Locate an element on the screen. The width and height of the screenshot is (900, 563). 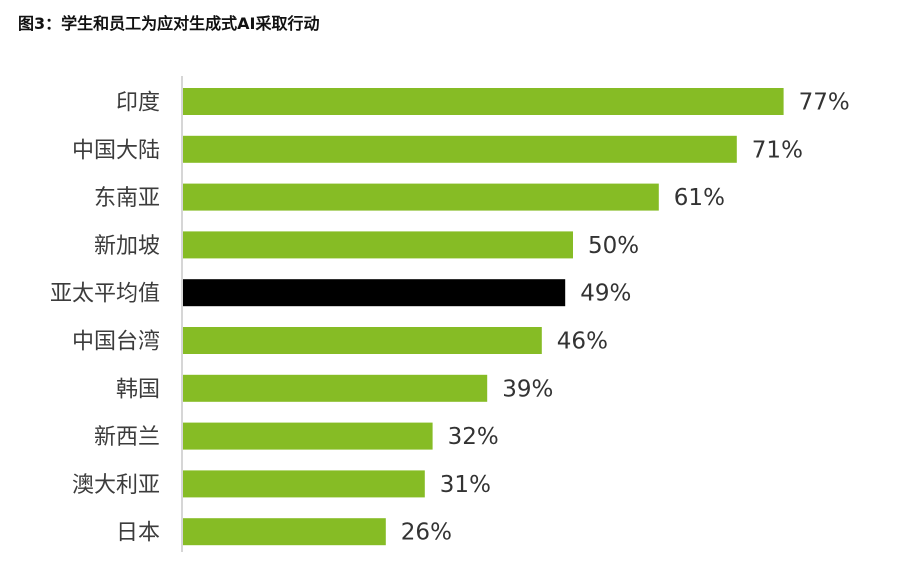
value-label: 77% is located at coordinates (824, 103).